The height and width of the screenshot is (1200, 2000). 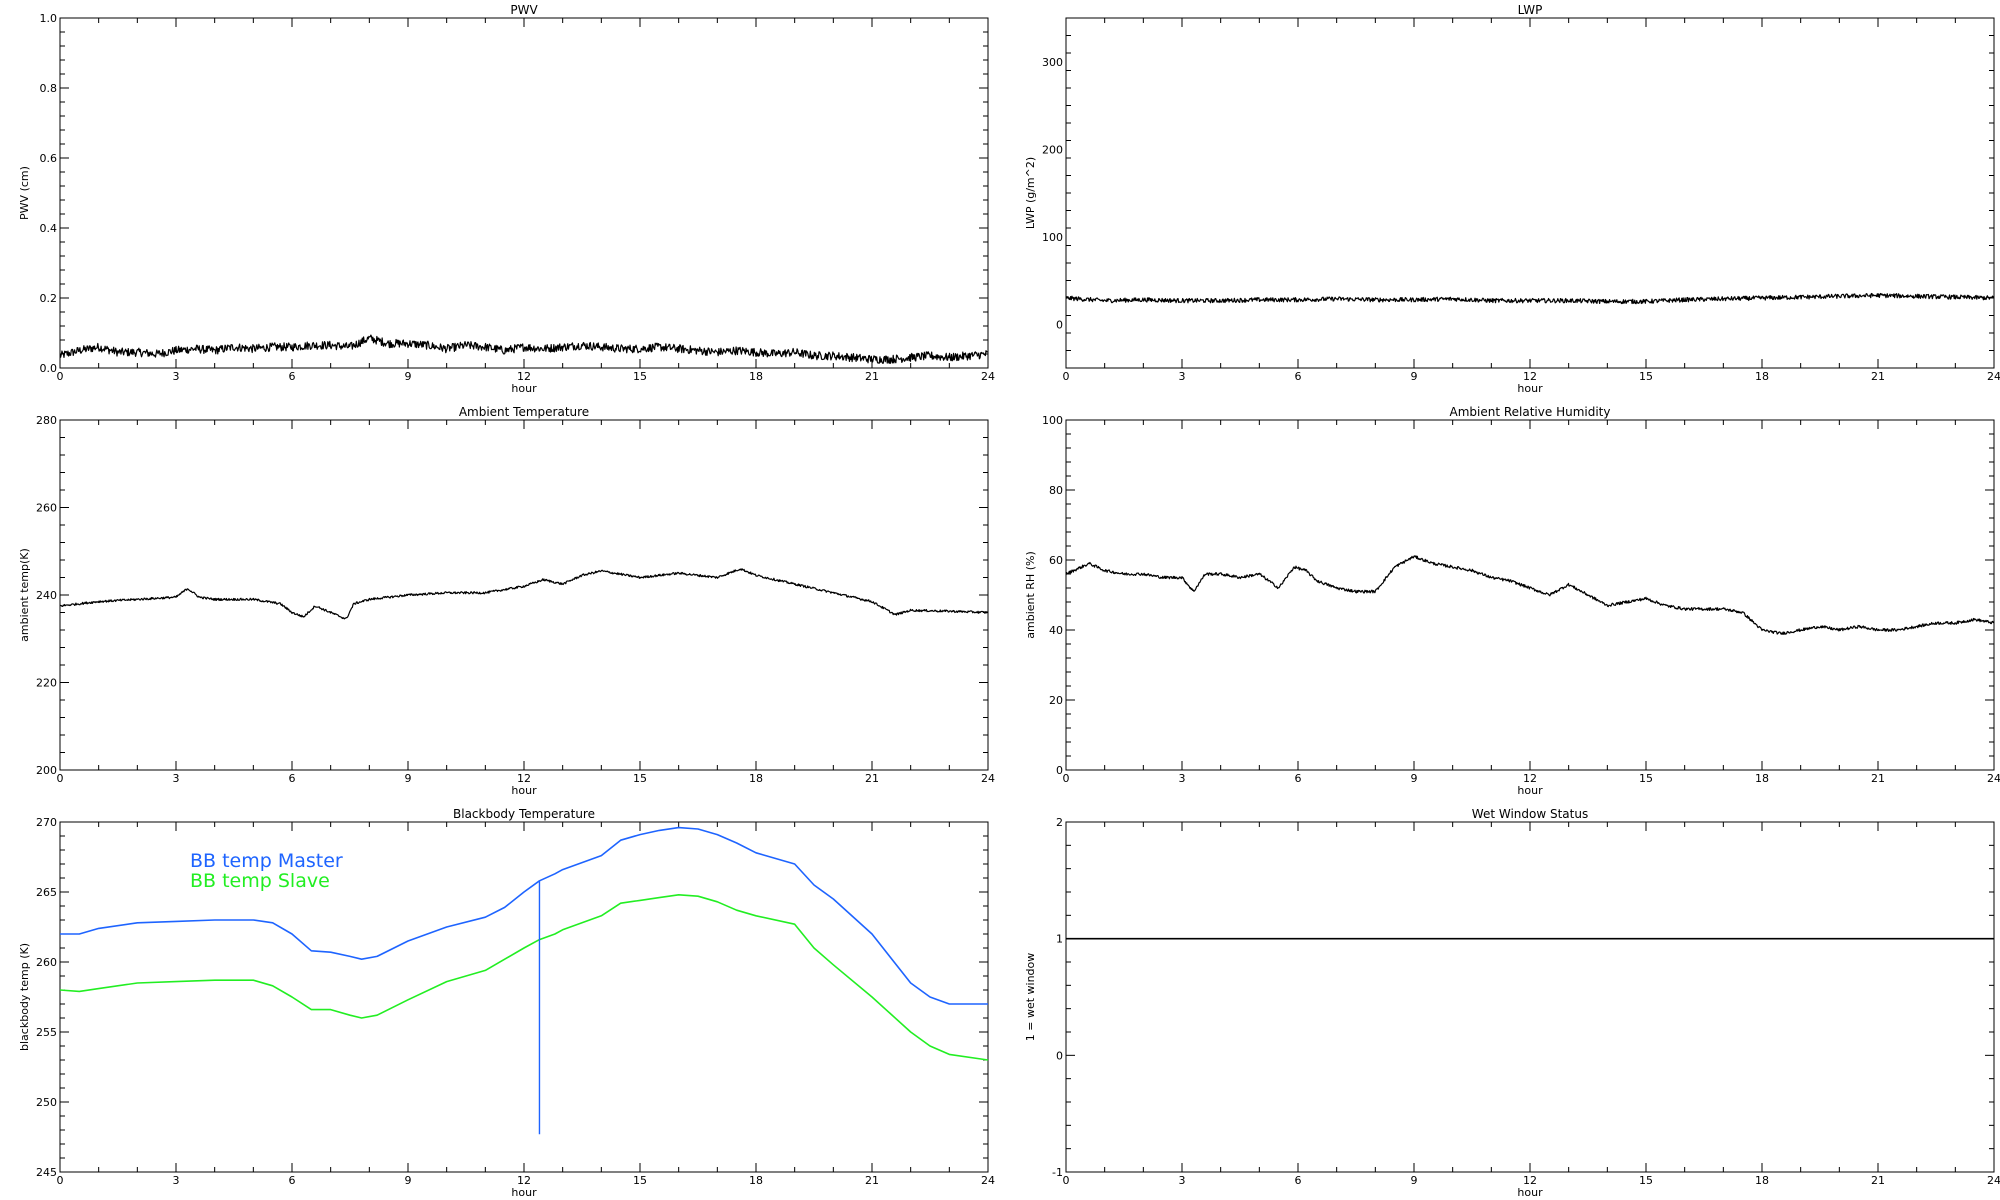 What do you see at coordinates (1056, 560) in the screenshot?
I see `y-tick-label: 60` at bounding box center [1056, 560].